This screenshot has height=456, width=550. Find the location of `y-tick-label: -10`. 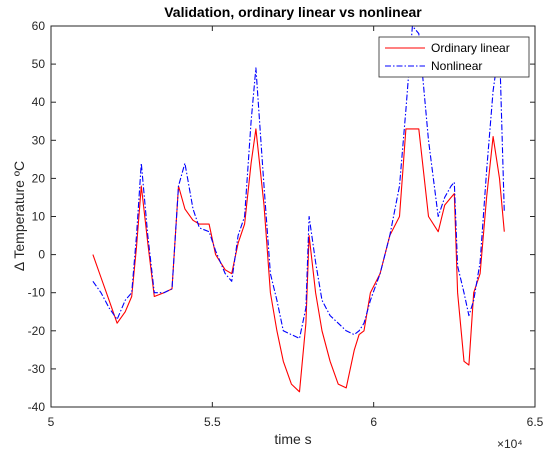

y-tick-label: -10 is located at coordinates (37, 293).